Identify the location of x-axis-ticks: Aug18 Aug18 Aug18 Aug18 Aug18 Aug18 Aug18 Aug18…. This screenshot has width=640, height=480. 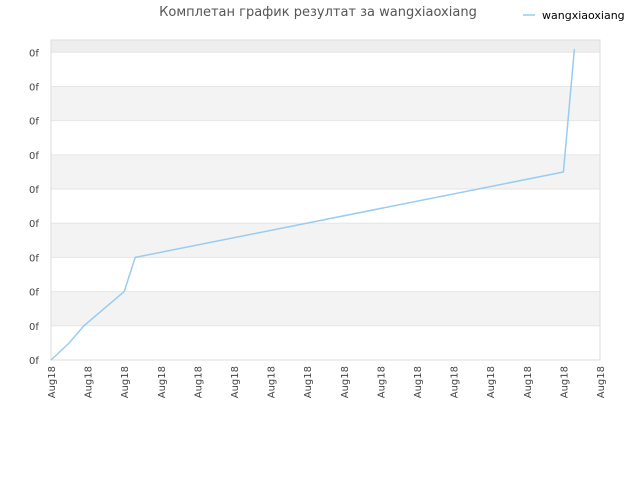
(327, 382).